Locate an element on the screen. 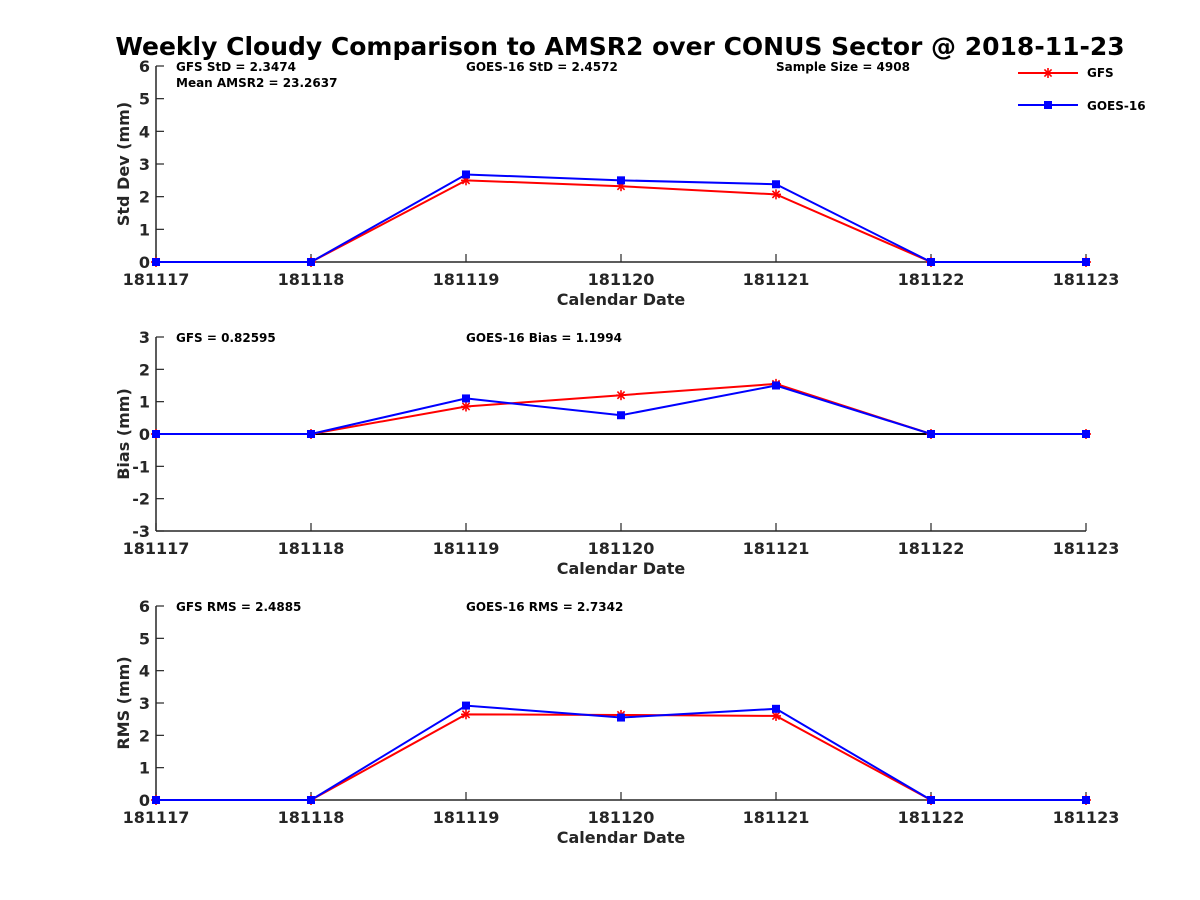 The image size is (1200, 900). legend: GFS GOES-16 is located at coordinates (1082, 89).